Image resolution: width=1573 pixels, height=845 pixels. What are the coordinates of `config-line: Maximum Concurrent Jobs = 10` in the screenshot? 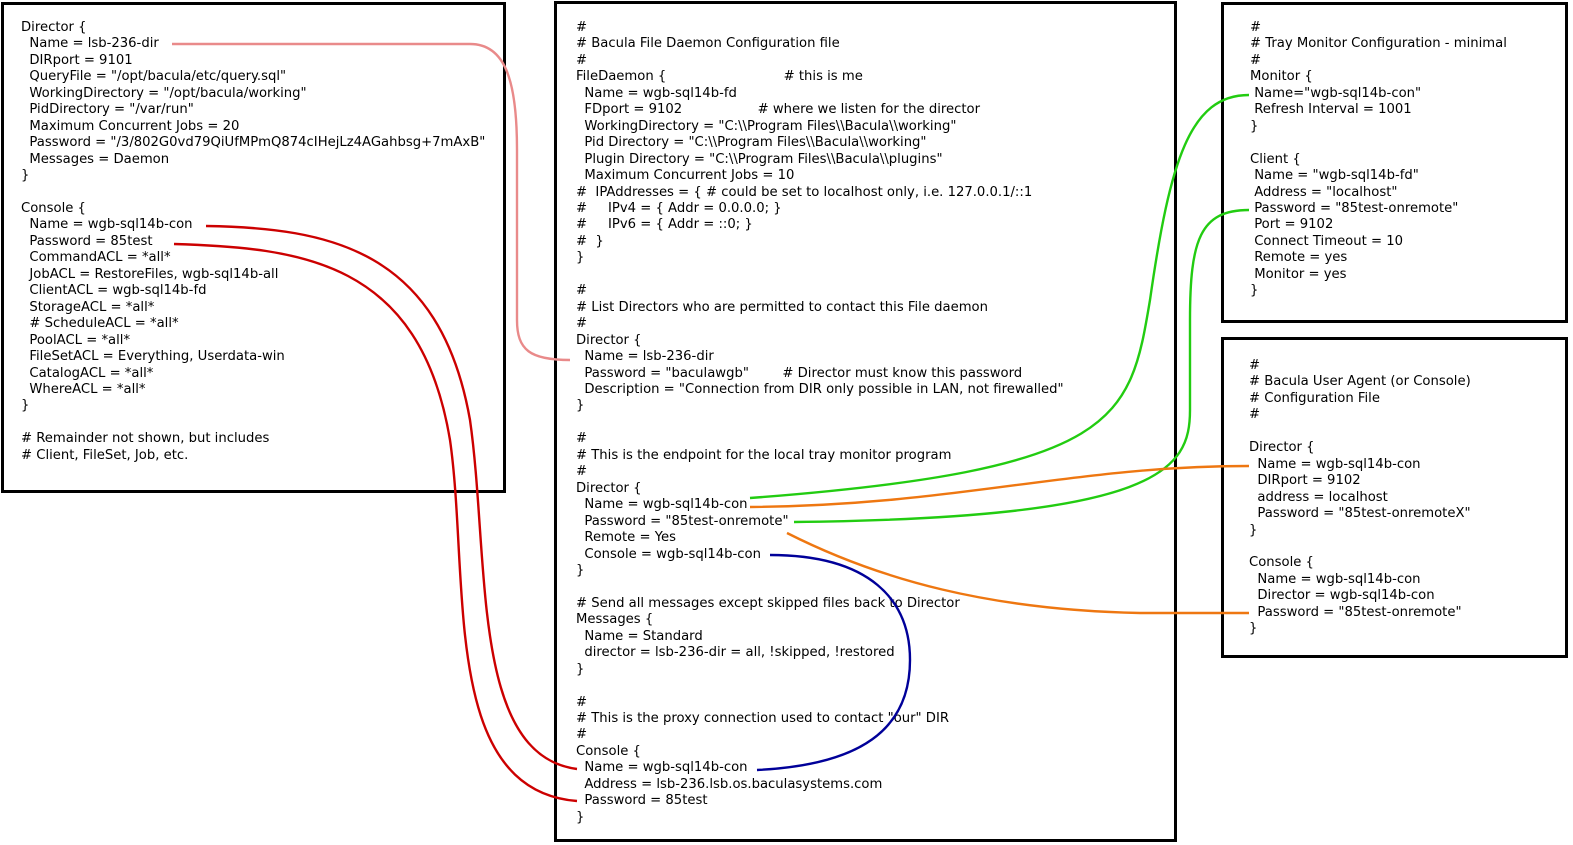 It's located at (685, 176).